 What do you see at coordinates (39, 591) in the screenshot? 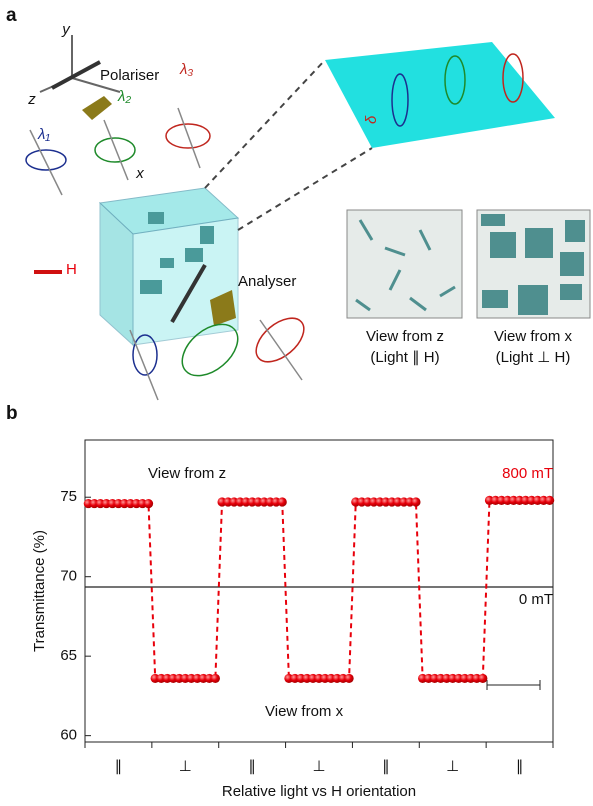
I see `y-axis-label: Transmittance (%)` at bounding box center [39, 591].